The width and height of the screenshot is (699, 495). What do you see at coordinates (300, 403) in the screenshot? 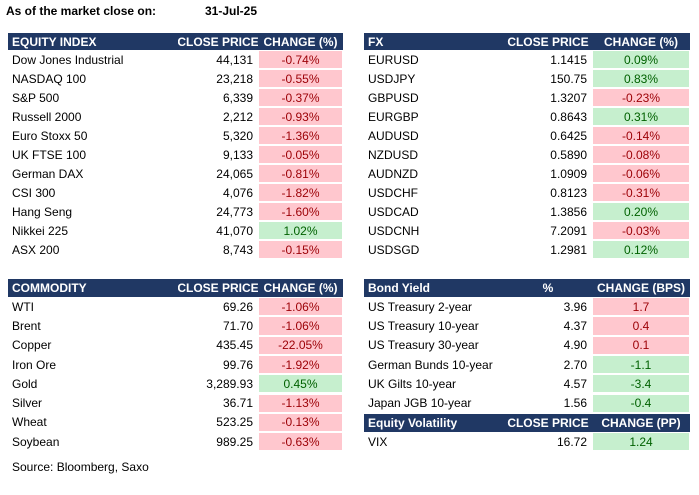
I see `change-value: -1.13%` at bounding box center [300, 403].